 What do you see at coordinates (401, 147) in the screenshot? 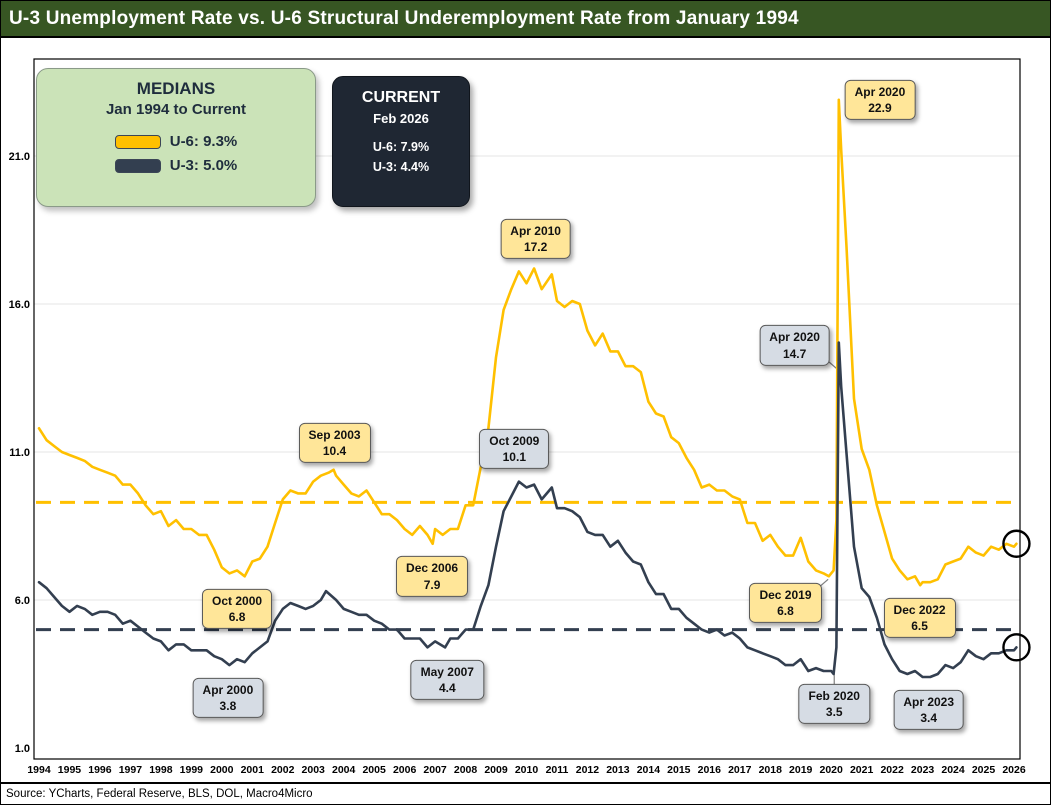
I see `u6-current-label: U-6: 7.9%` at bounding box center [401, 147].